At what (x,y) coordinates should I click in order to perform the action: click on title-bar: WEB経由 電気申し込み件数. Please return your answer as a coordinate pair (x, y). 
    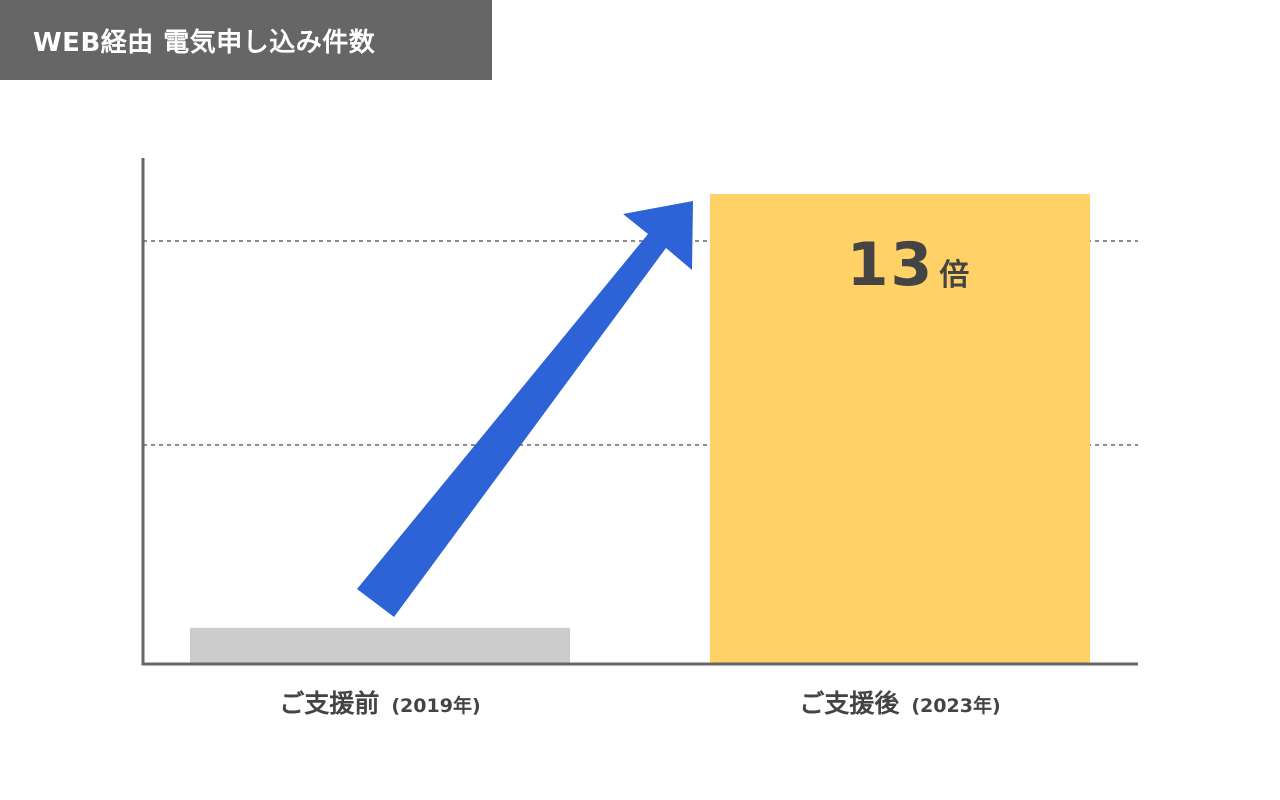
    Looking at the image, I should click on (246, 40).